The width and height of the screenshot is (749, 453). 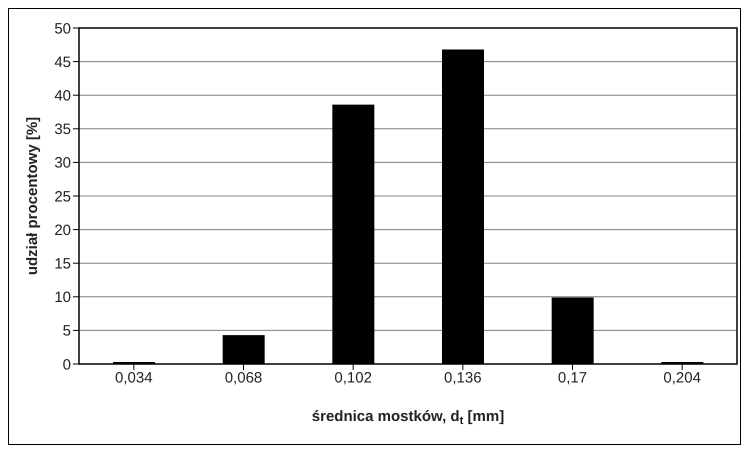 What do you see at coordinates (463, 378) in the screenshot?
I see `x-tick-label: 0,136` at bounding box center [463, 378].